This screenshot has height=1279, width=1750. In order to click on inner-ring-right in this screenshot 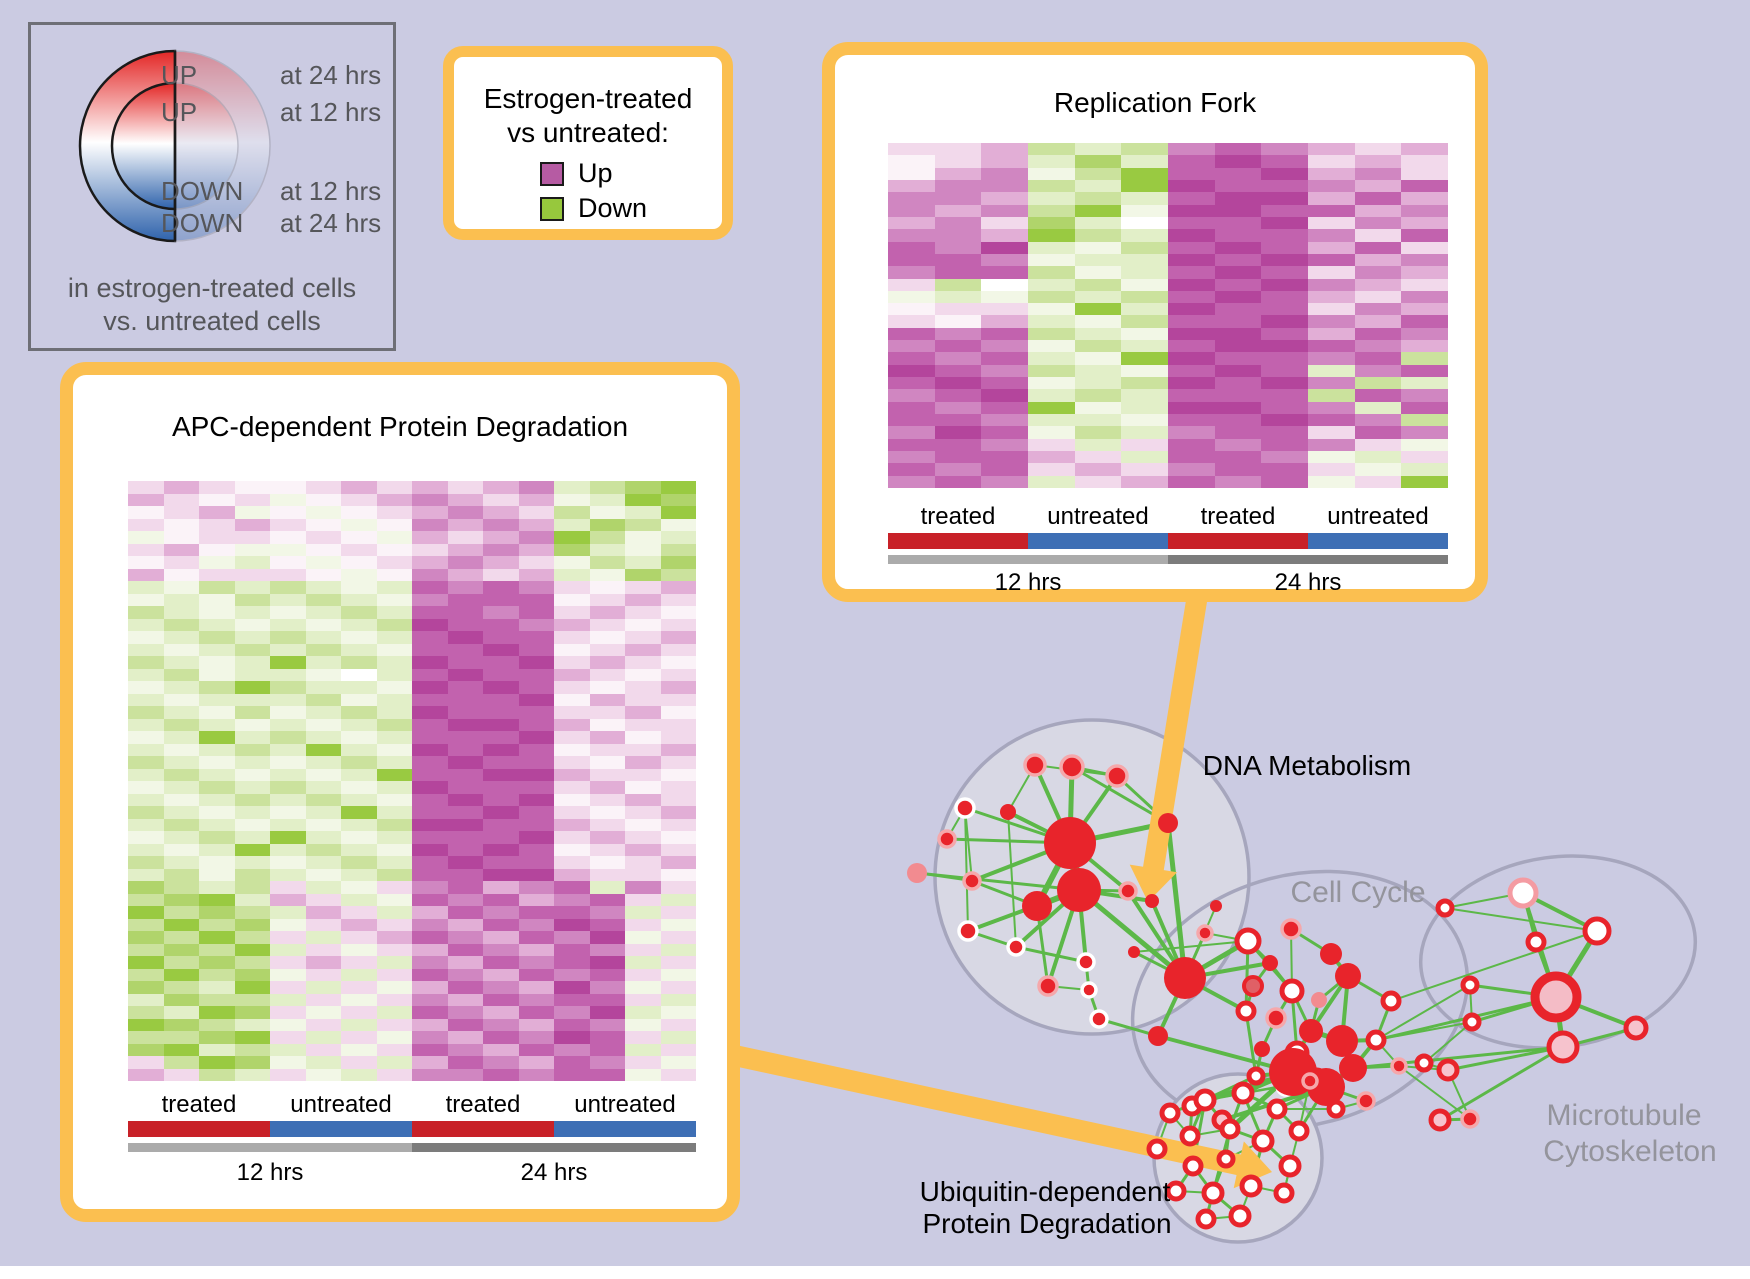, I will do `click(206, 146)`.